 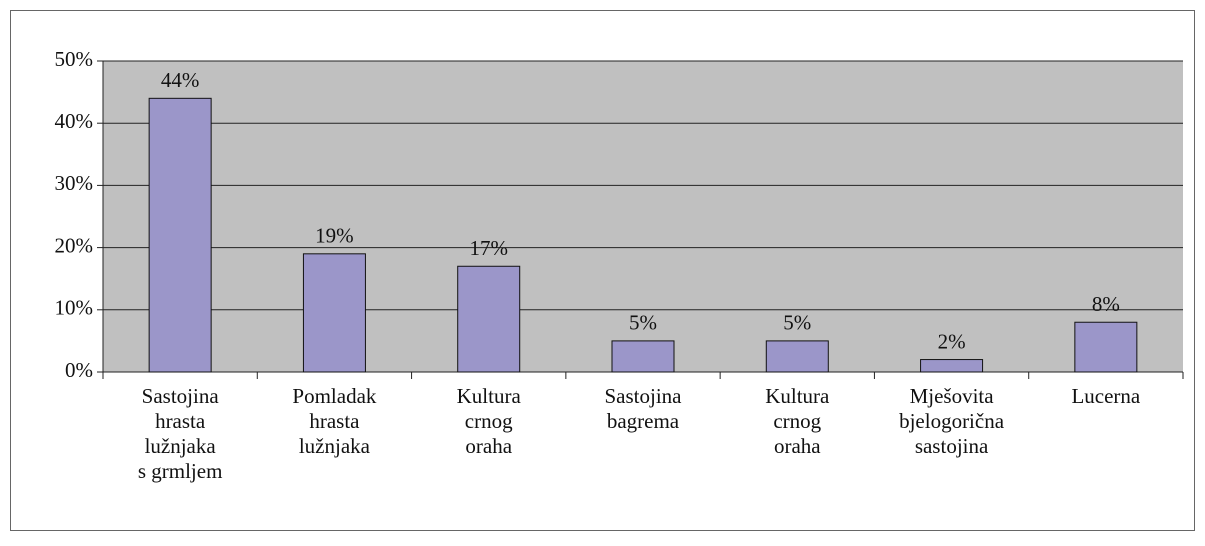 I want to click on x-tick-label-box: Sastojina bagrema, so click(x=643, y=408).